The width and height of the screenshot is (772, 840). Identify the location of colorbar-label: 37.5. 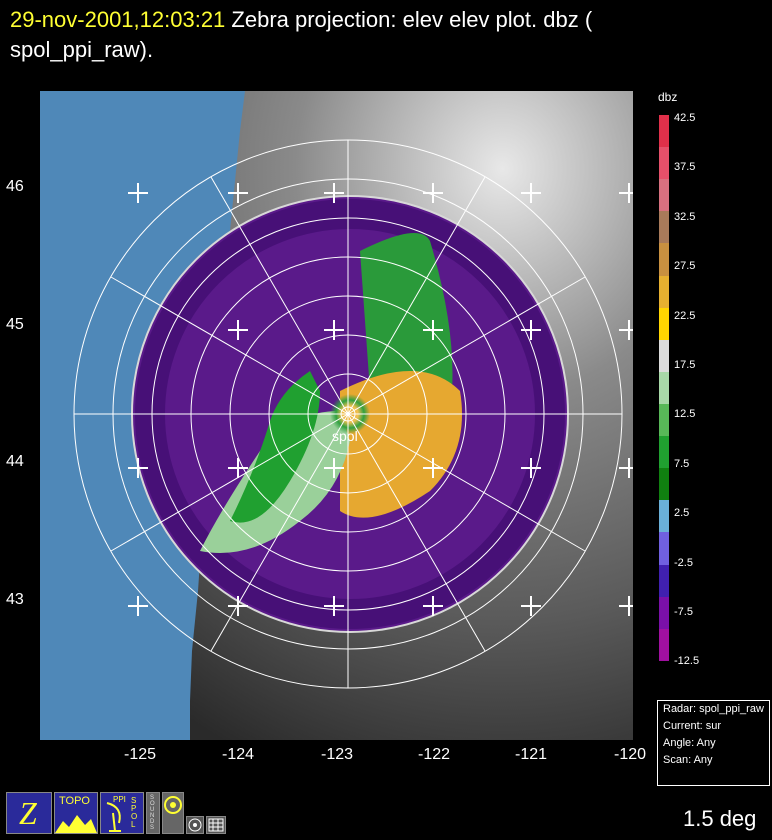
(685, 167).